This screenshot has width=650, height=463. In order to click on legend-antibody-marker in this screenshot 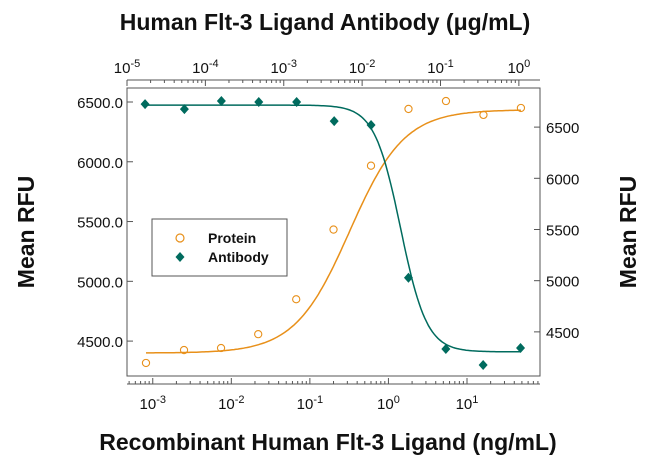, I will do `click(180, 257)`.